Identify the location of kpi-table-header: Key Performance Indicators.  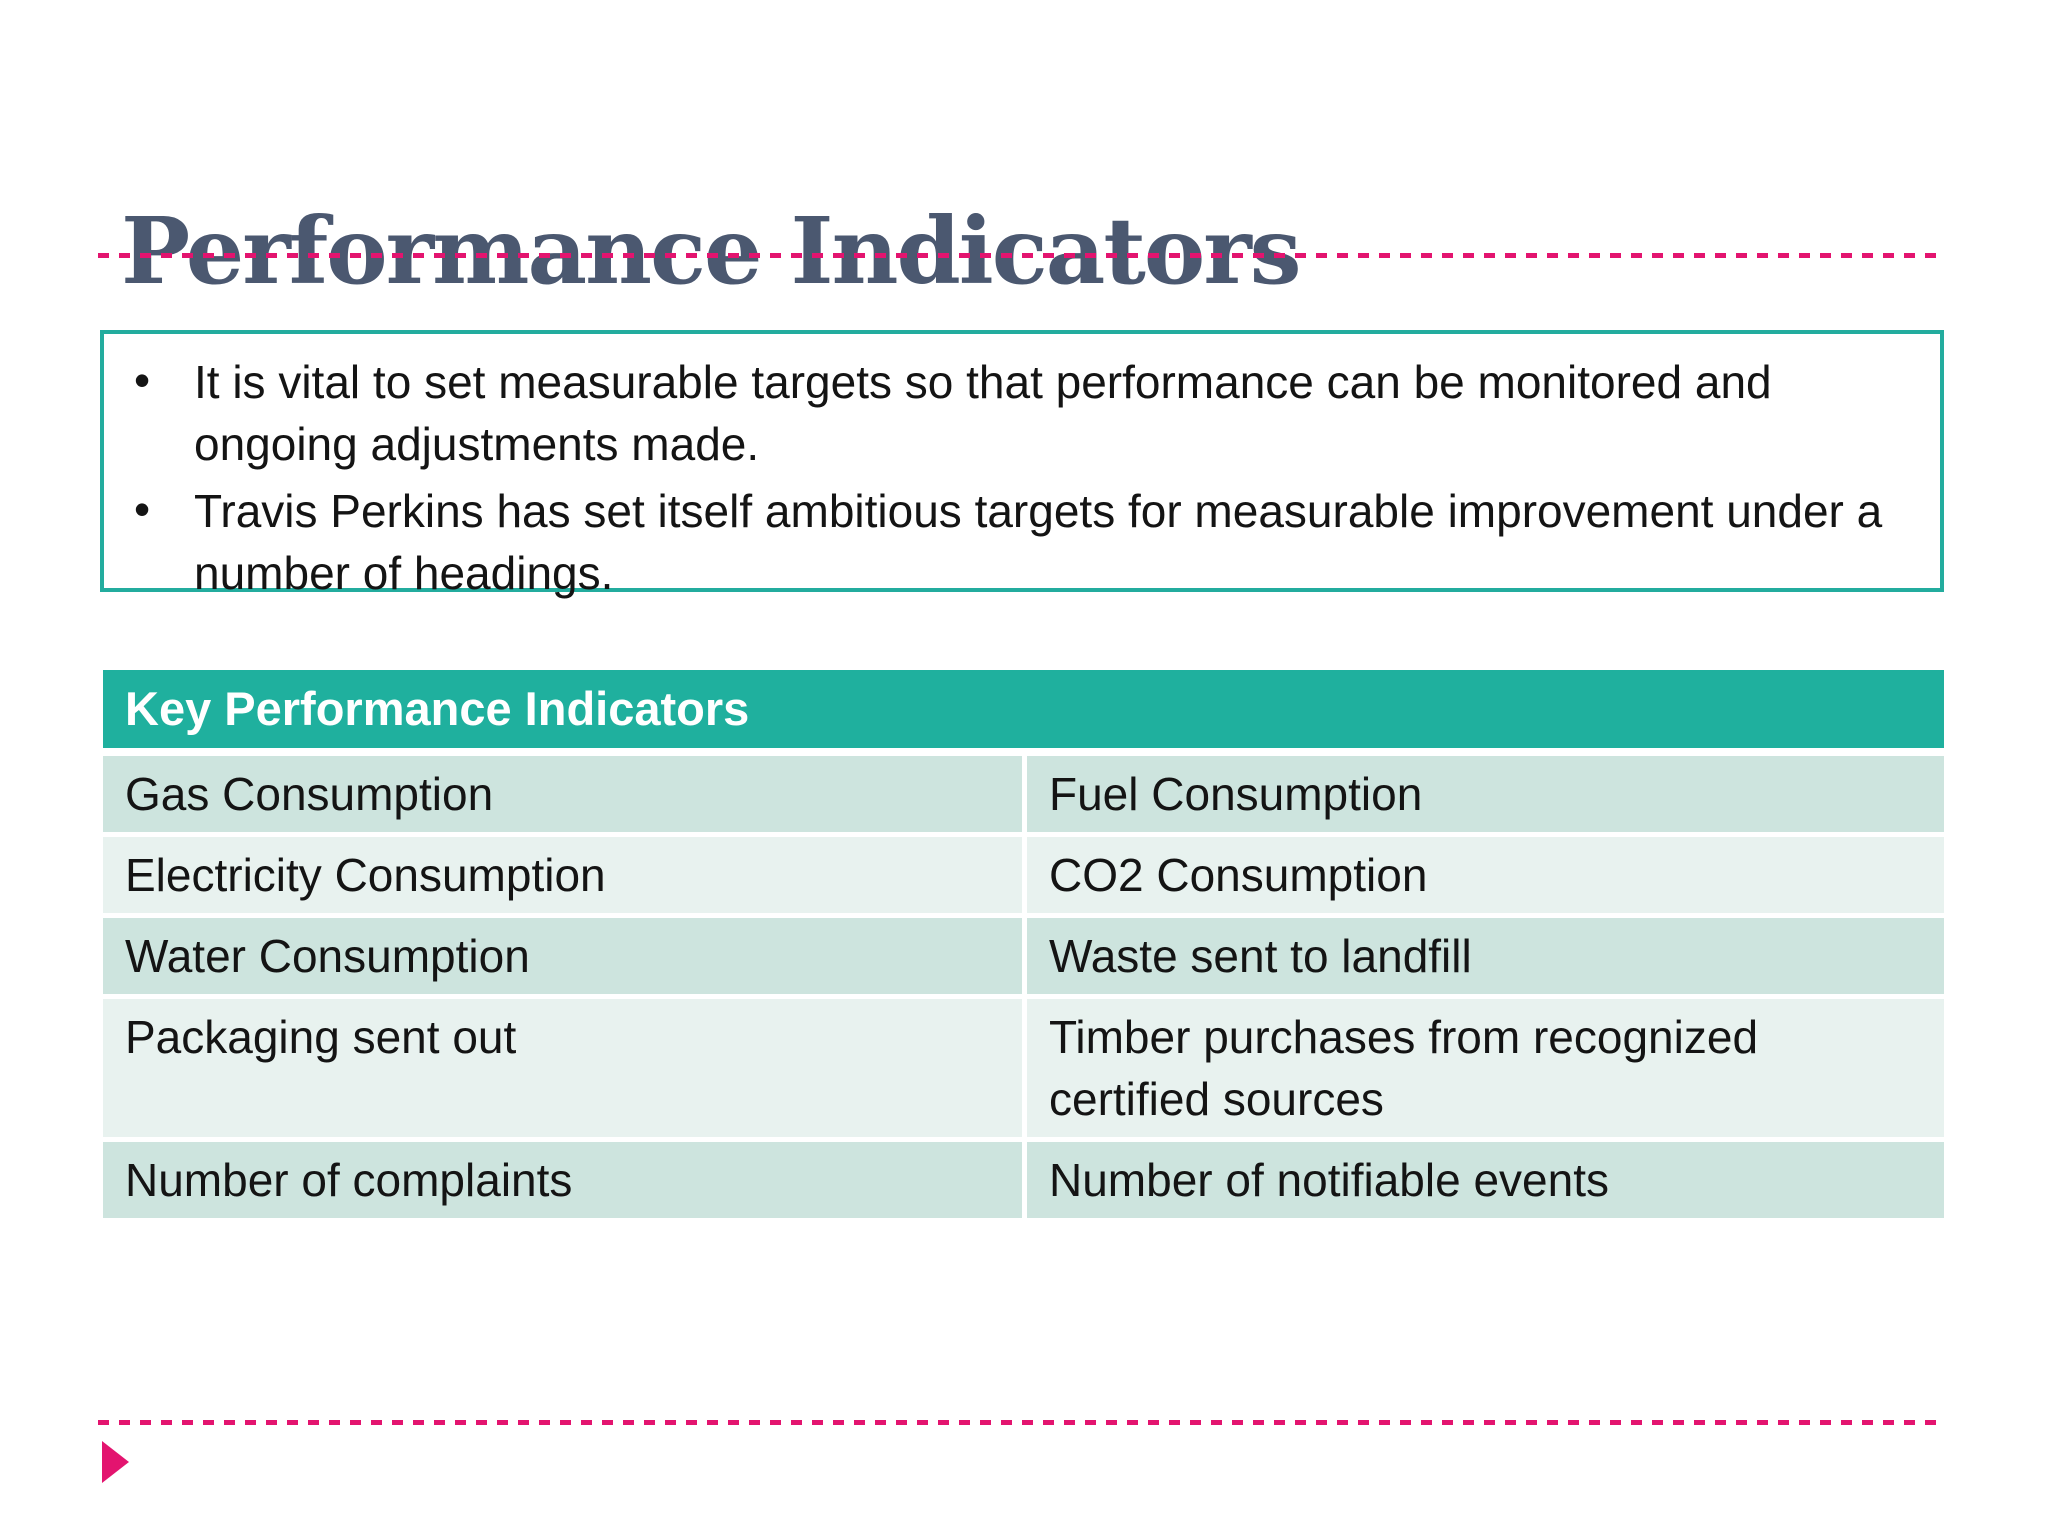
(1023, 709).